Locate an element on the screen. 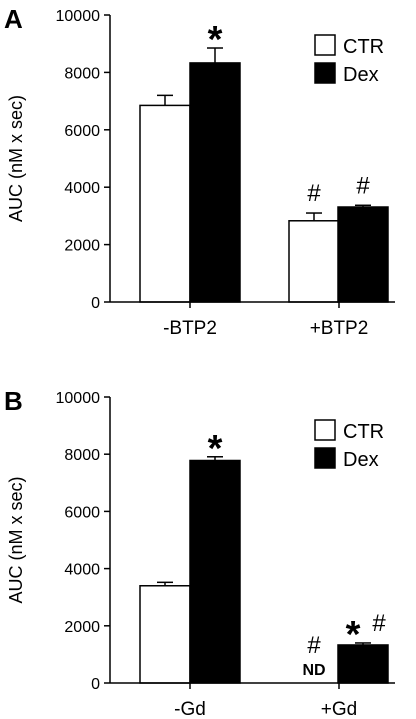 This screenshot has height=719, width=416. x-tick-label: +Gd is located at coordinates (339, 709).